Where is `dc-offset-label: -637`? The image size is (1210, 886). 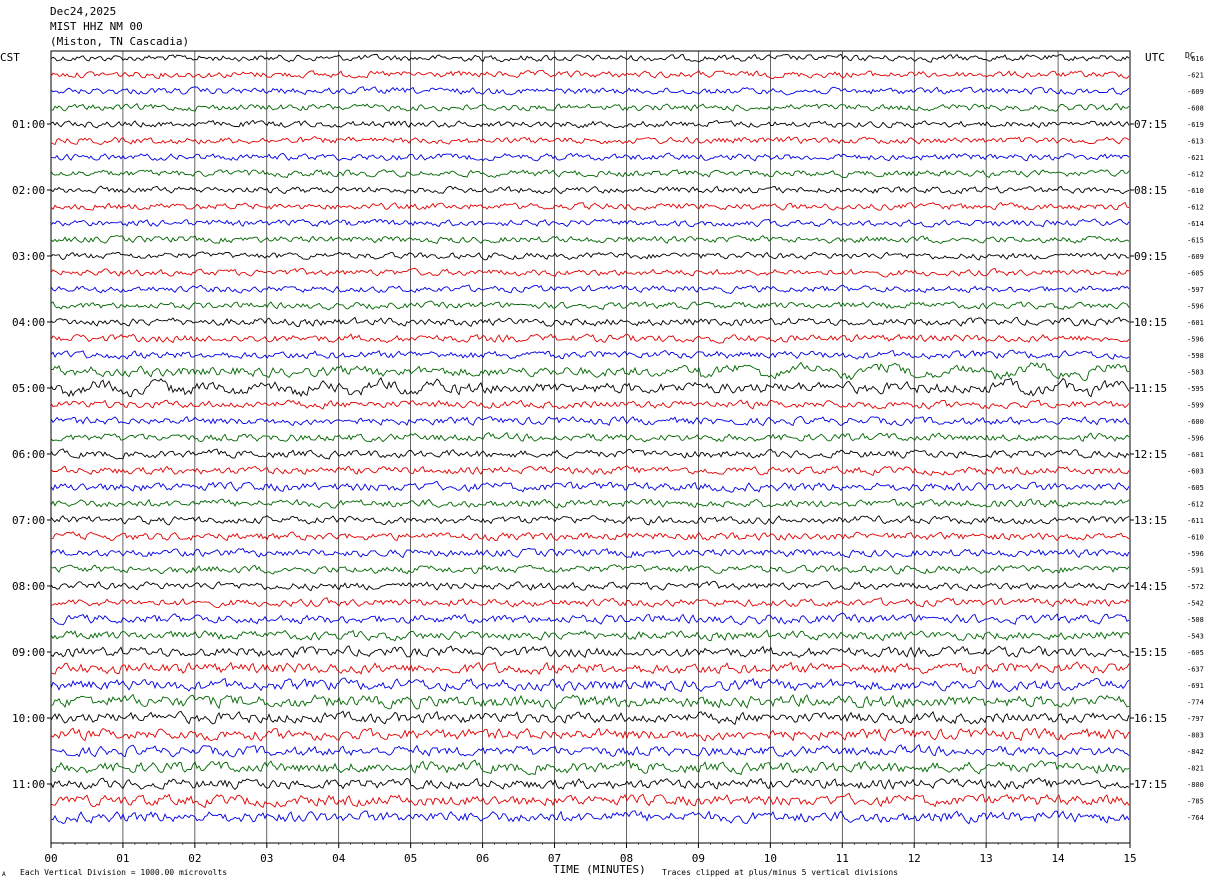
dc-offset-label: -637 is located at coordinates (1195, 670).